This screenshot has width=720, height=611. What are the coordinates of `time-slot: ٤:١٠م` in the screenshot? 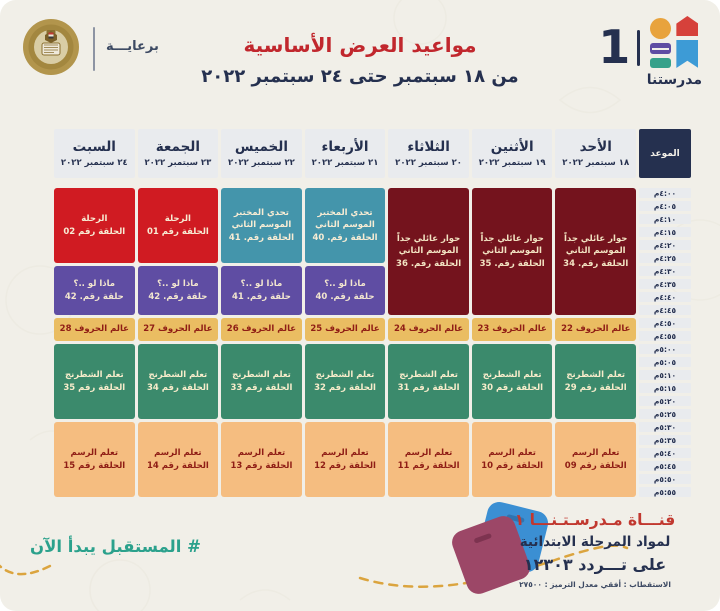 It's located at (665, 219).